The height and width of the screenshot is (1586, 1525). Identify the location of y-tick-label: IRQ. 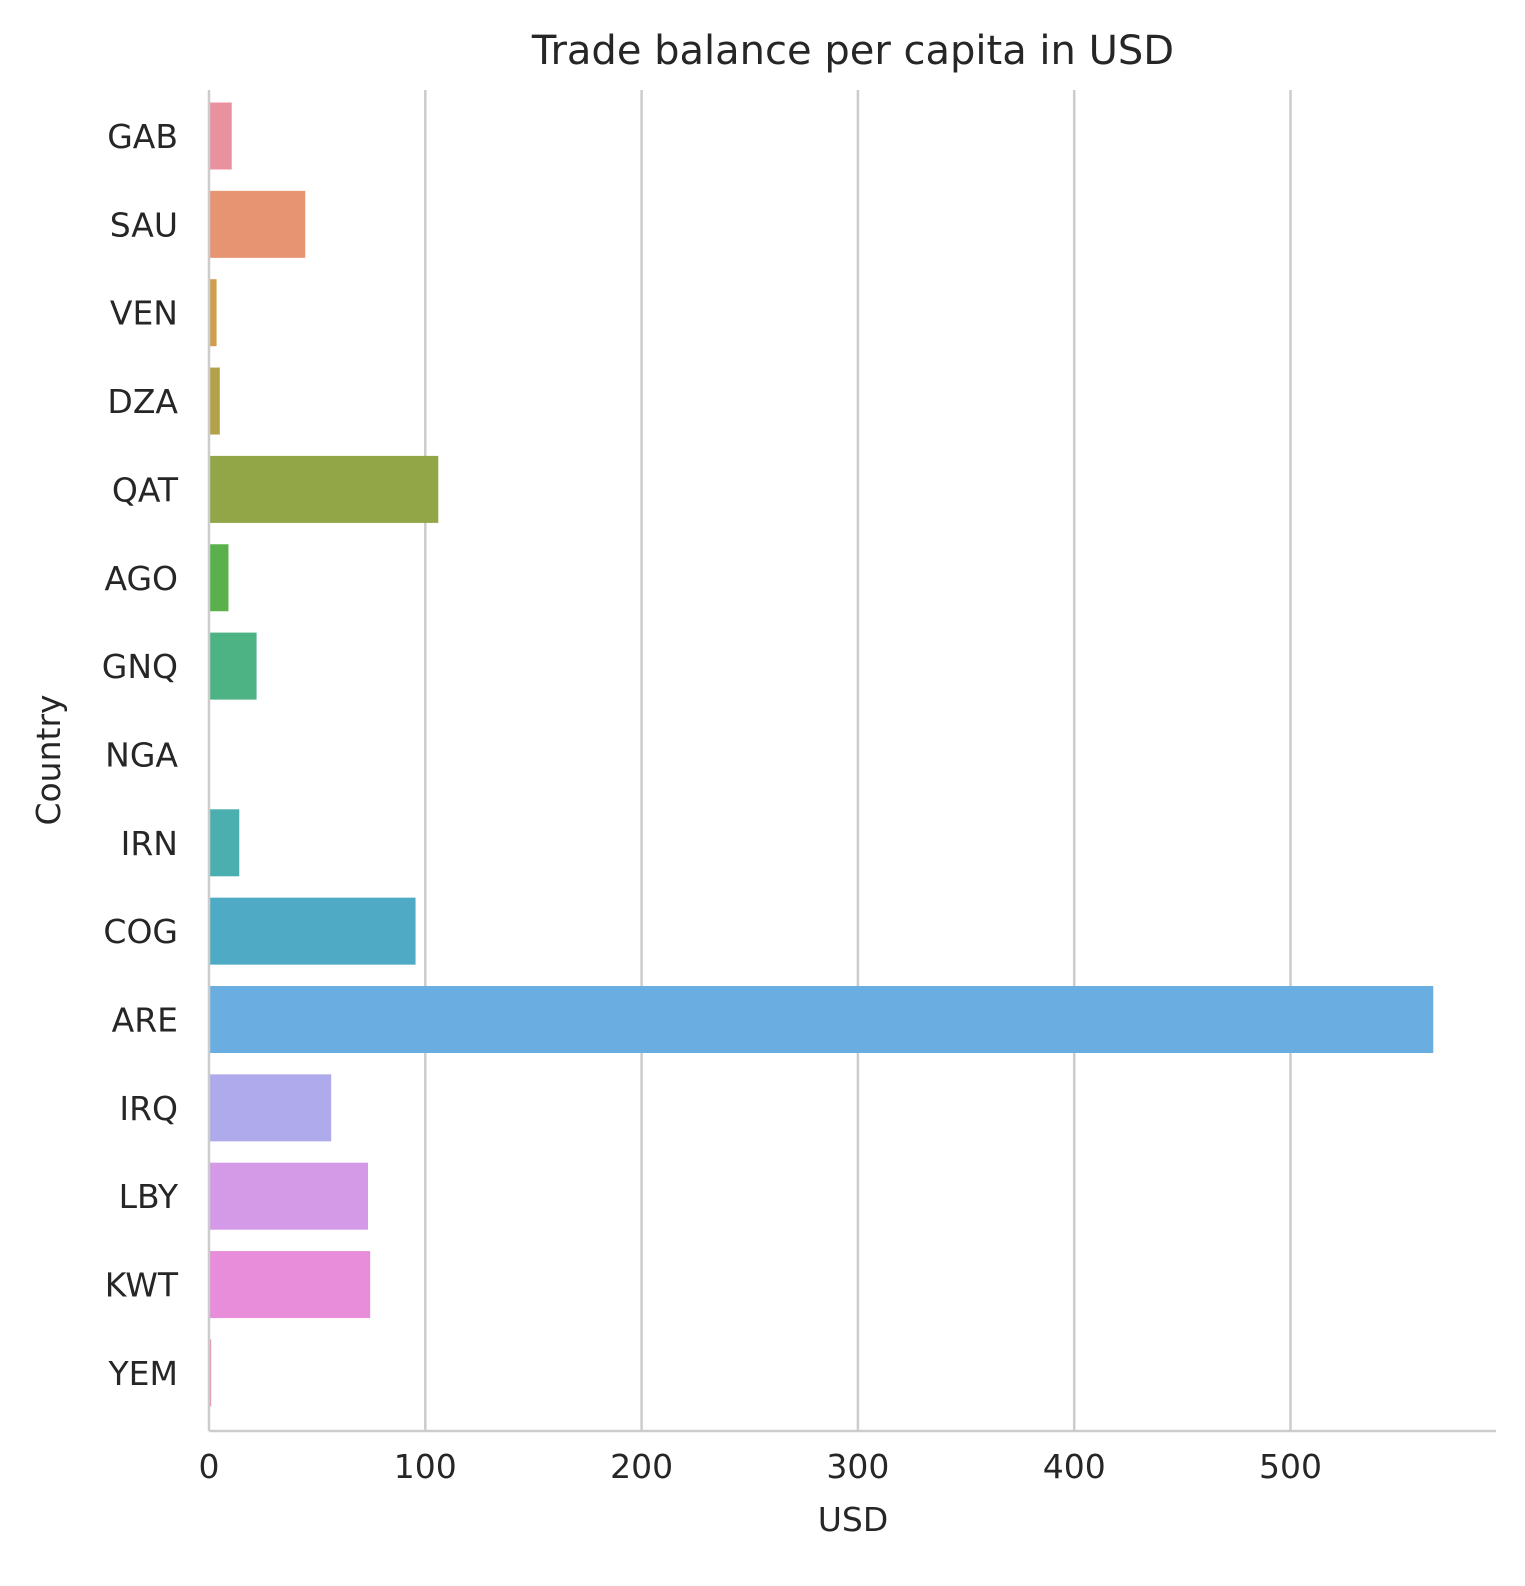
(148, 1108).